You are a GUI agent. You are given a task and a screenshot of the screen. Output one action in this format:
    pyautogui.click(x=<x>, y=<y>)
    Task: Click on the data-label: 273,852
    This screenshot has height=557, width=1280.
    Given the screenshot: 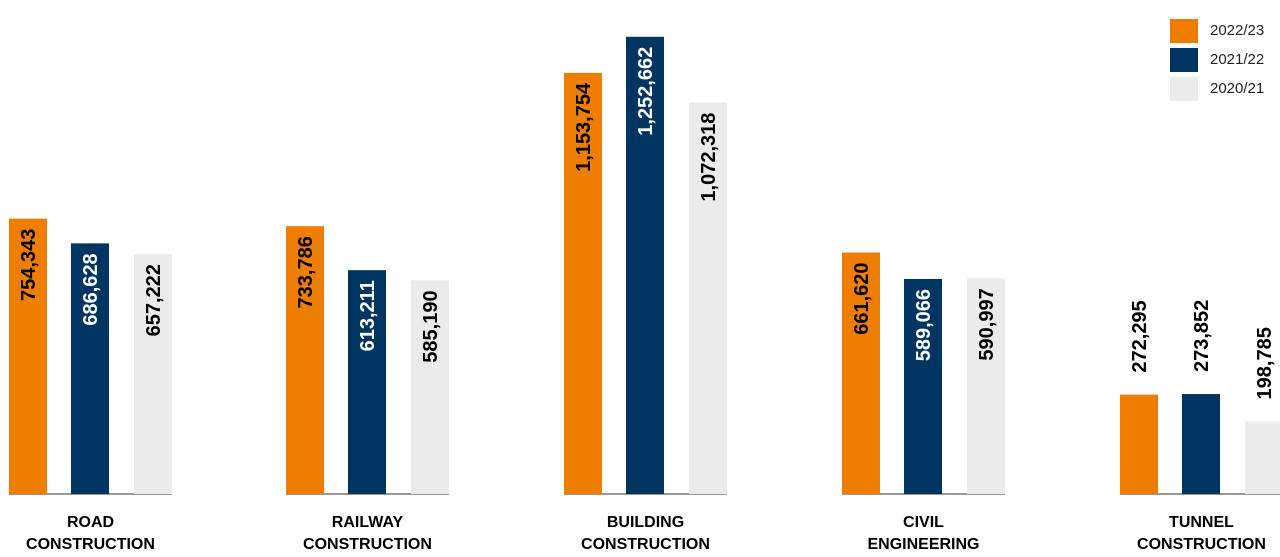 What is the action you would take?
    pyautogui.click(x=1202, y=336)
    